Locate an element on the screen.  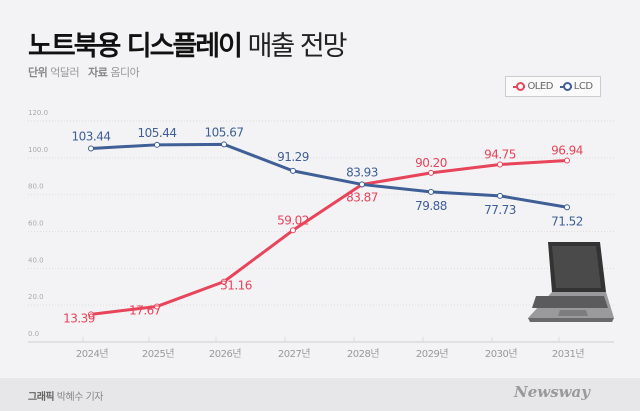
y-tick-label: 80.0 is located at coordinates (36, 187).